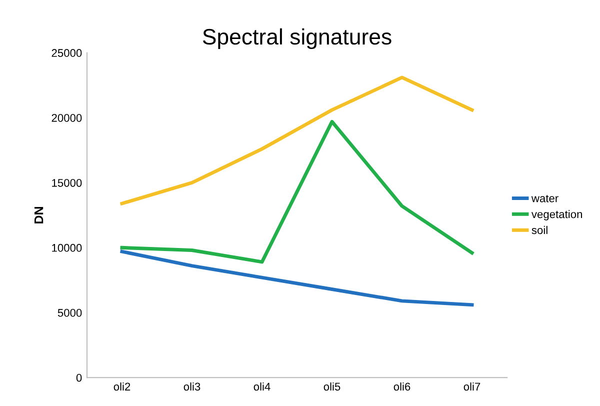 The image size is (600, 406). What do you see at coordinates (67, 53) in the screenshot?
I see `y-tick-label: 25000` at bounding box center [67, 53].